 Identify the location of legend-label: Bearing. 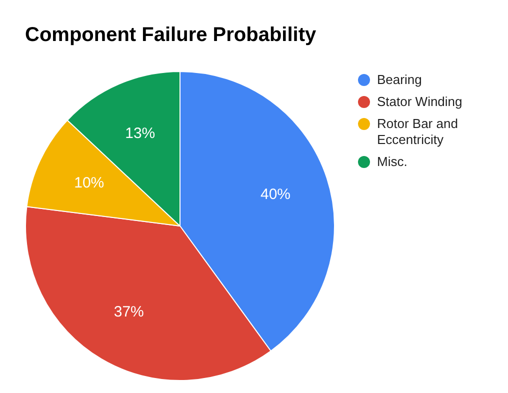
(399, 80).